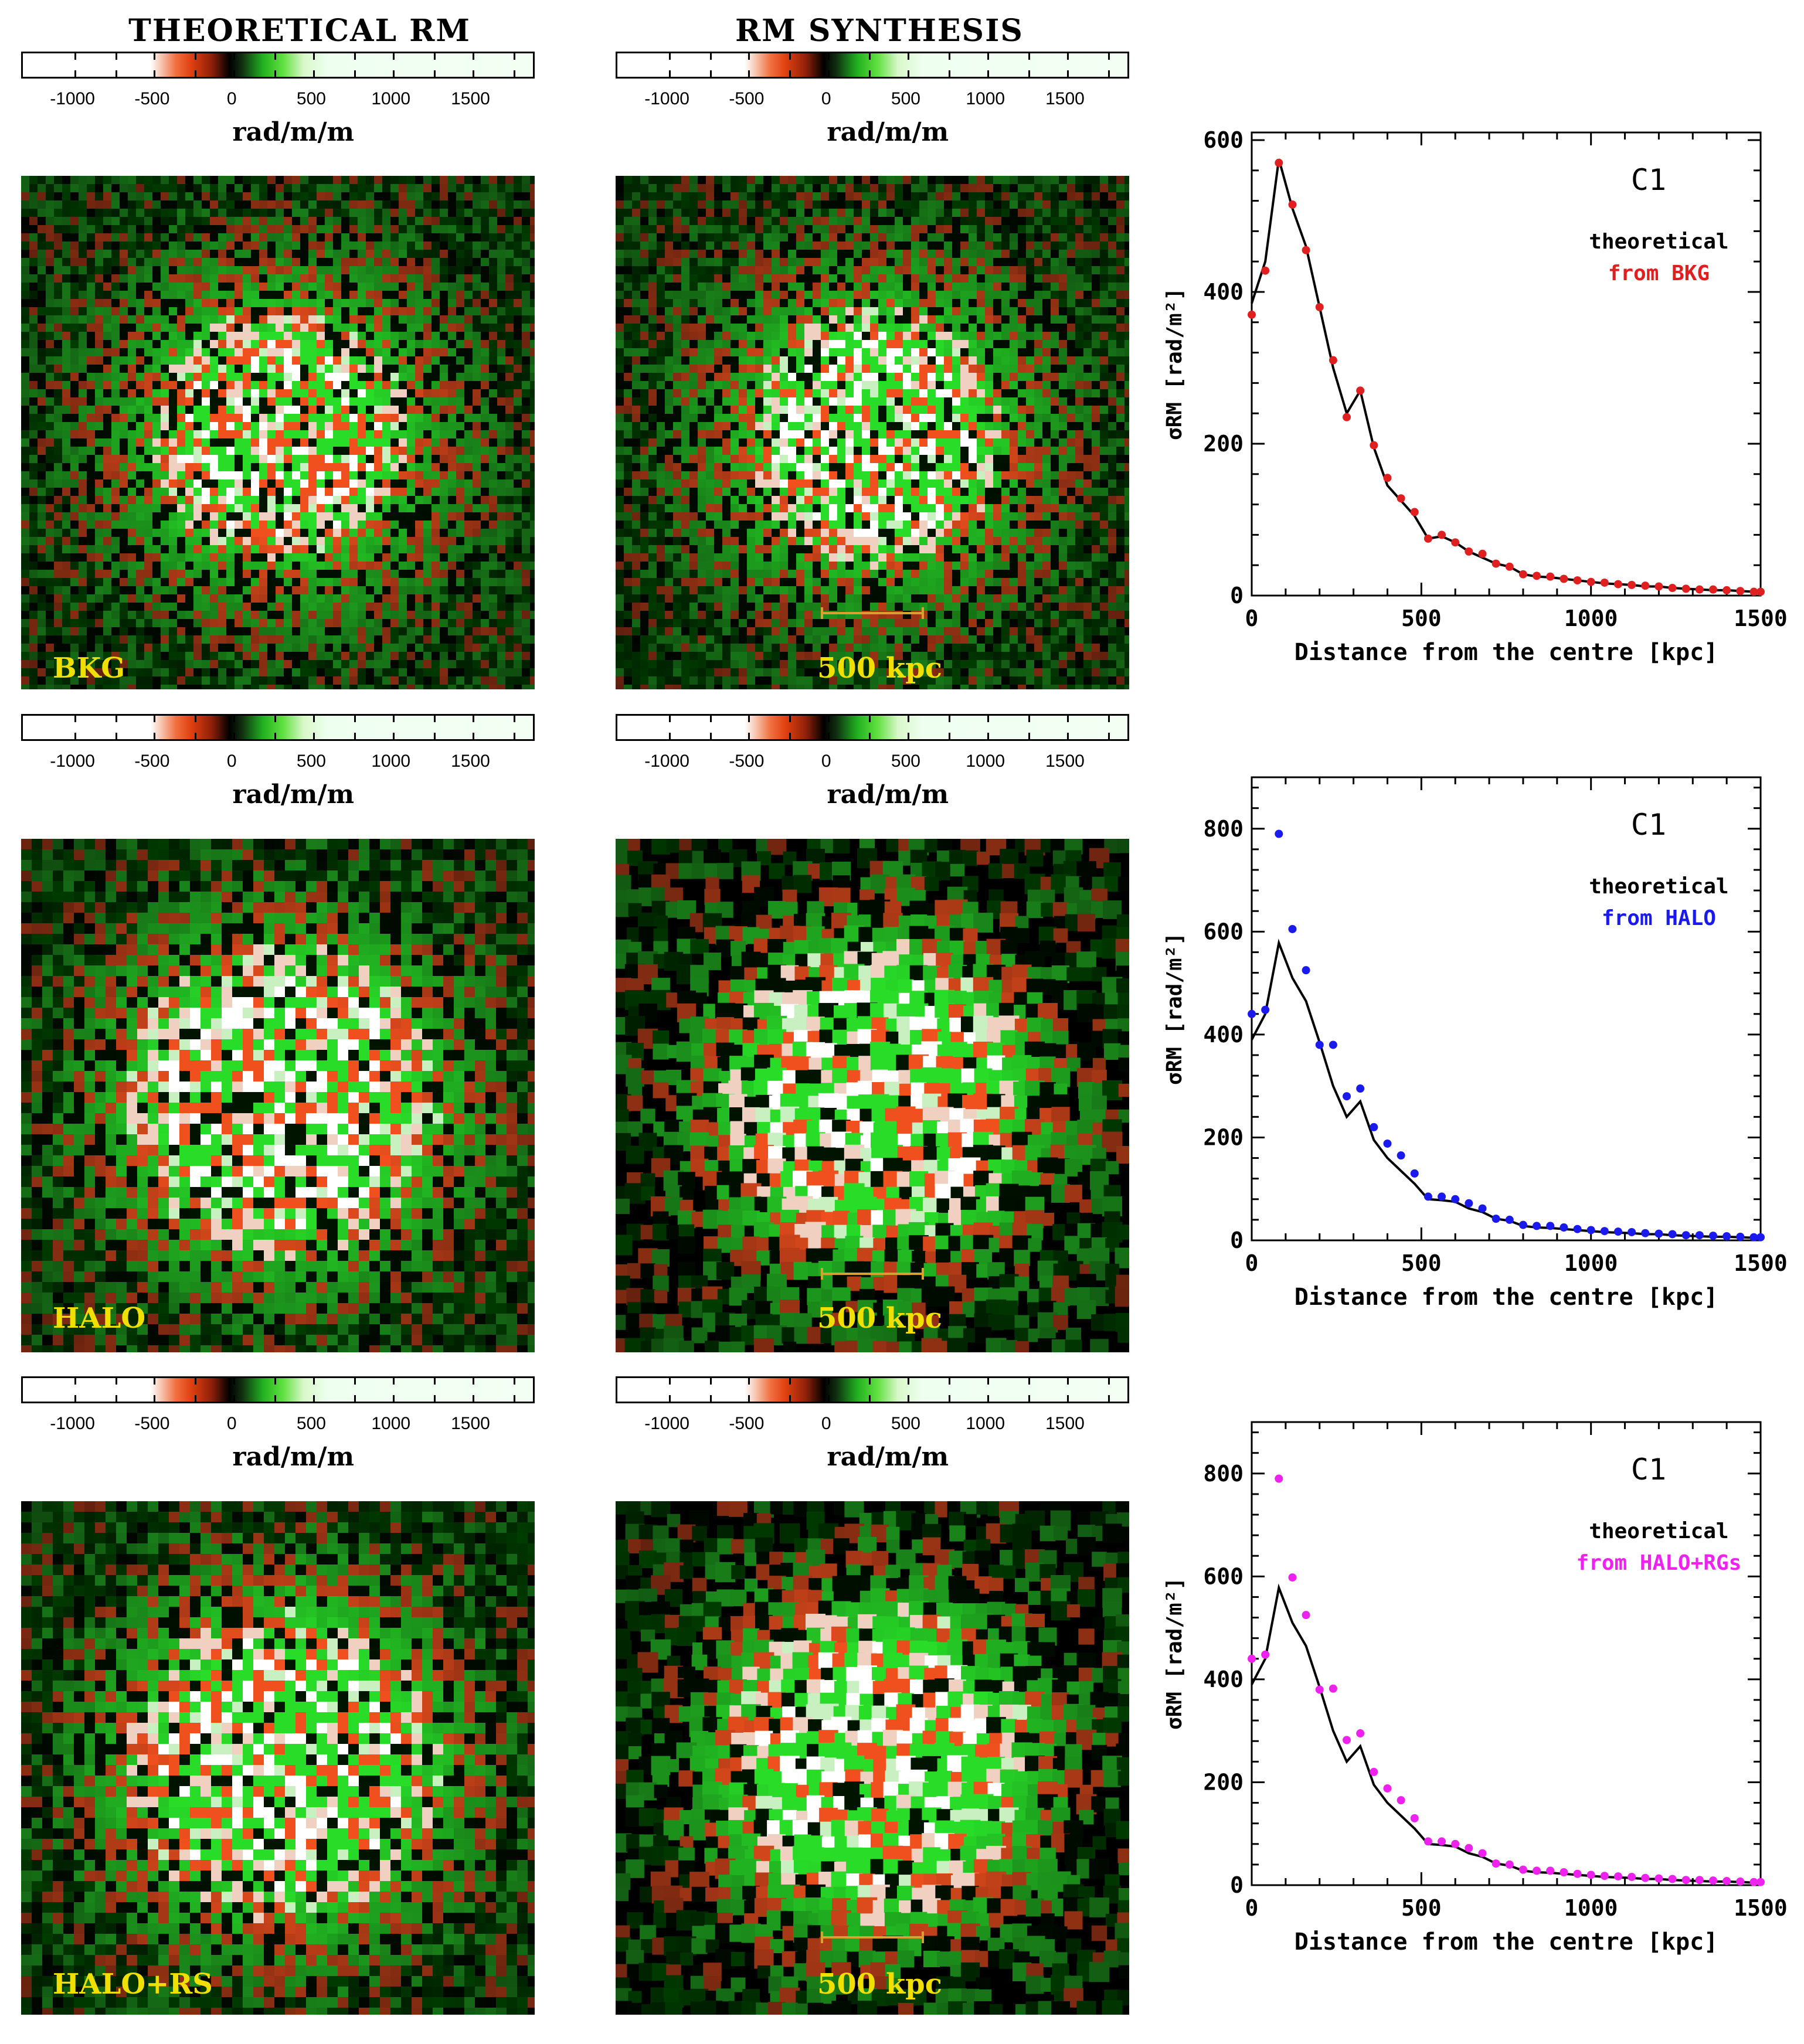 The height and width of the screenshot is (2044, 1804). I want to click on colorbar-tick, so click(870, 1380).